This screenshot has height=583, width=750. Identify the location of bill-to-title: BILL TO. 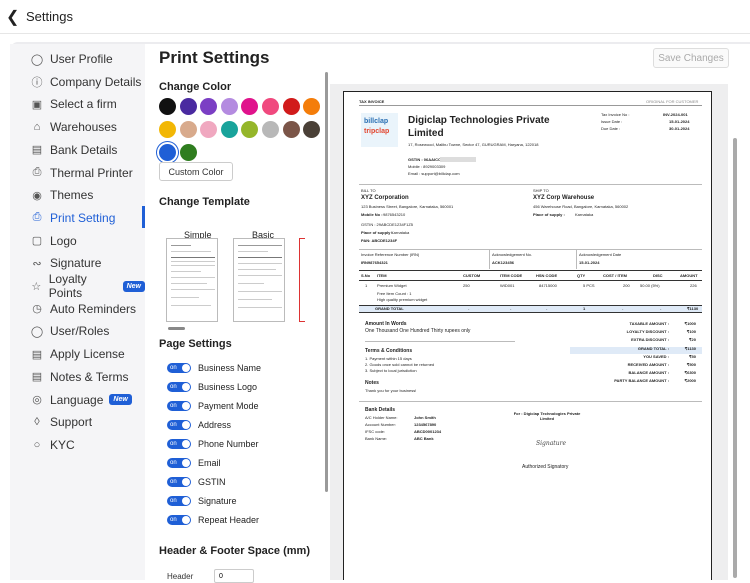
(368, 190).